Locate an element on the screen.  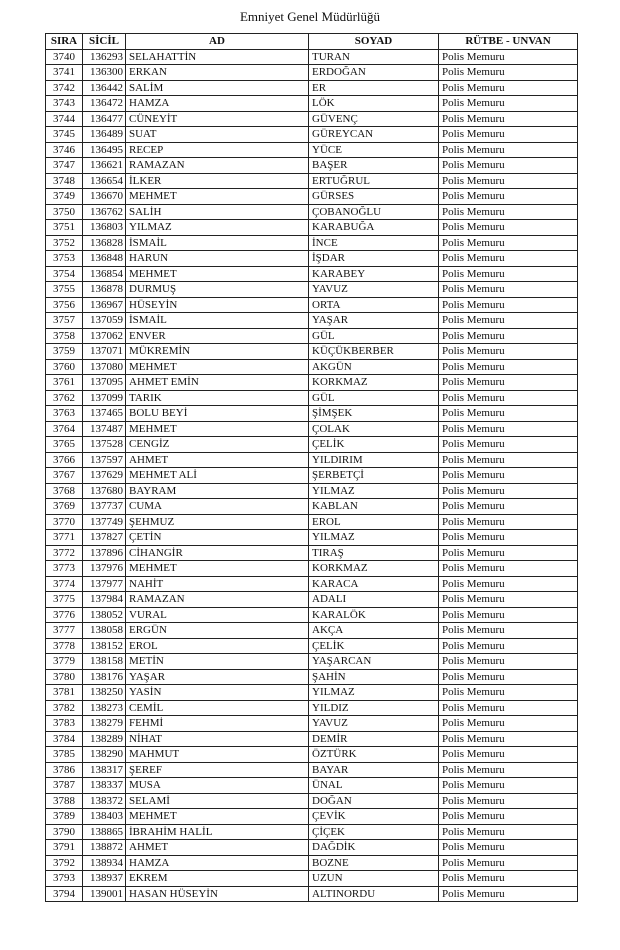
table-cell: ŞİMŞEK is located at coordinates (373, 413).